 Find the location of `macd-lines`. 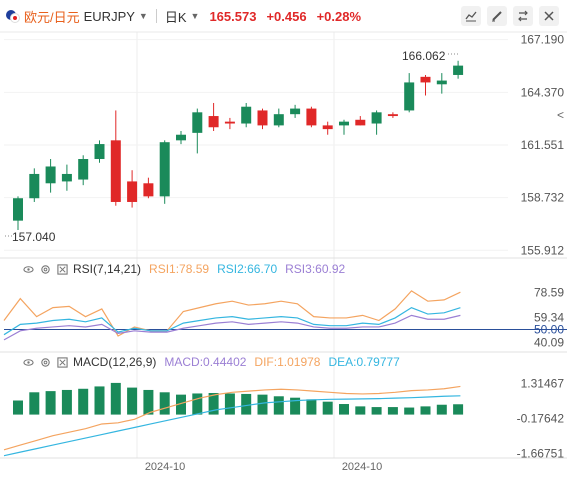

macd-lines is located at coordinates (232, 421).